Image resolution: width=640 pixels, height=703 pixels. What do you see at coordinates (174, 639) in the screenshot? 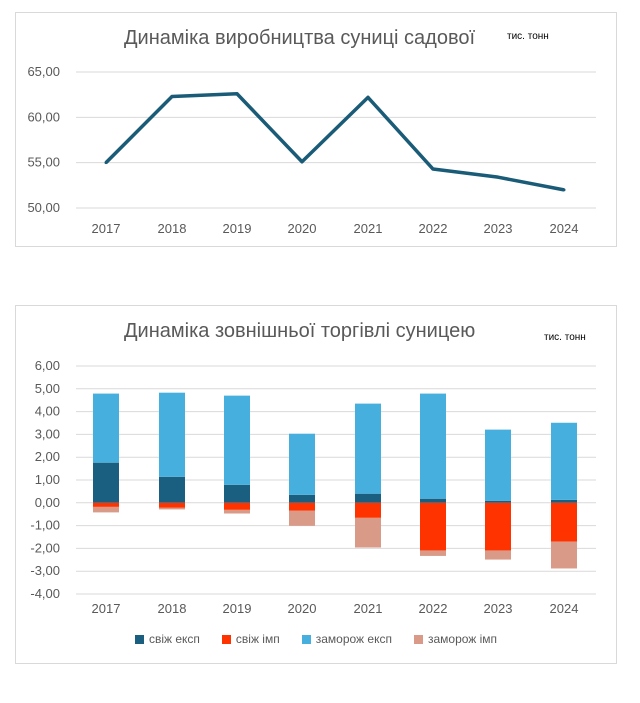
I see `legend-label: свіж експ` at bounding box center [174, 639].